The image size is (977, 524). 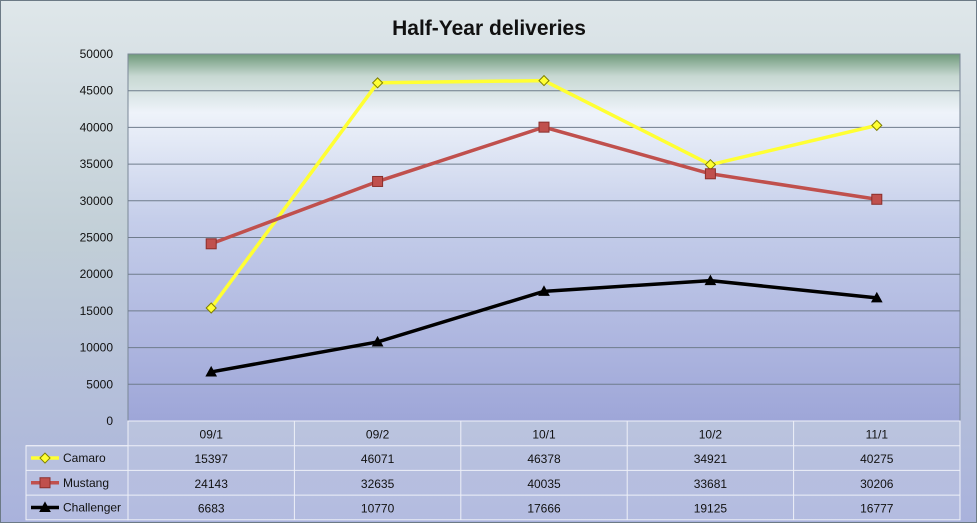 I want to click on y-tick-label: 20000, so click(x=97, y=274).